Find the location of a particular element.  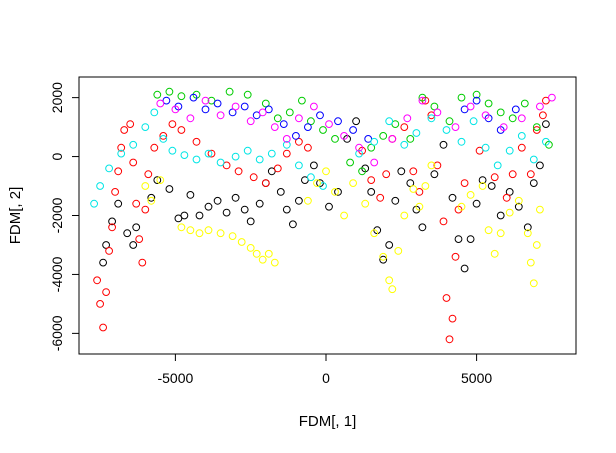

x-tick-label: 0 is located at coordinates (326, 378).